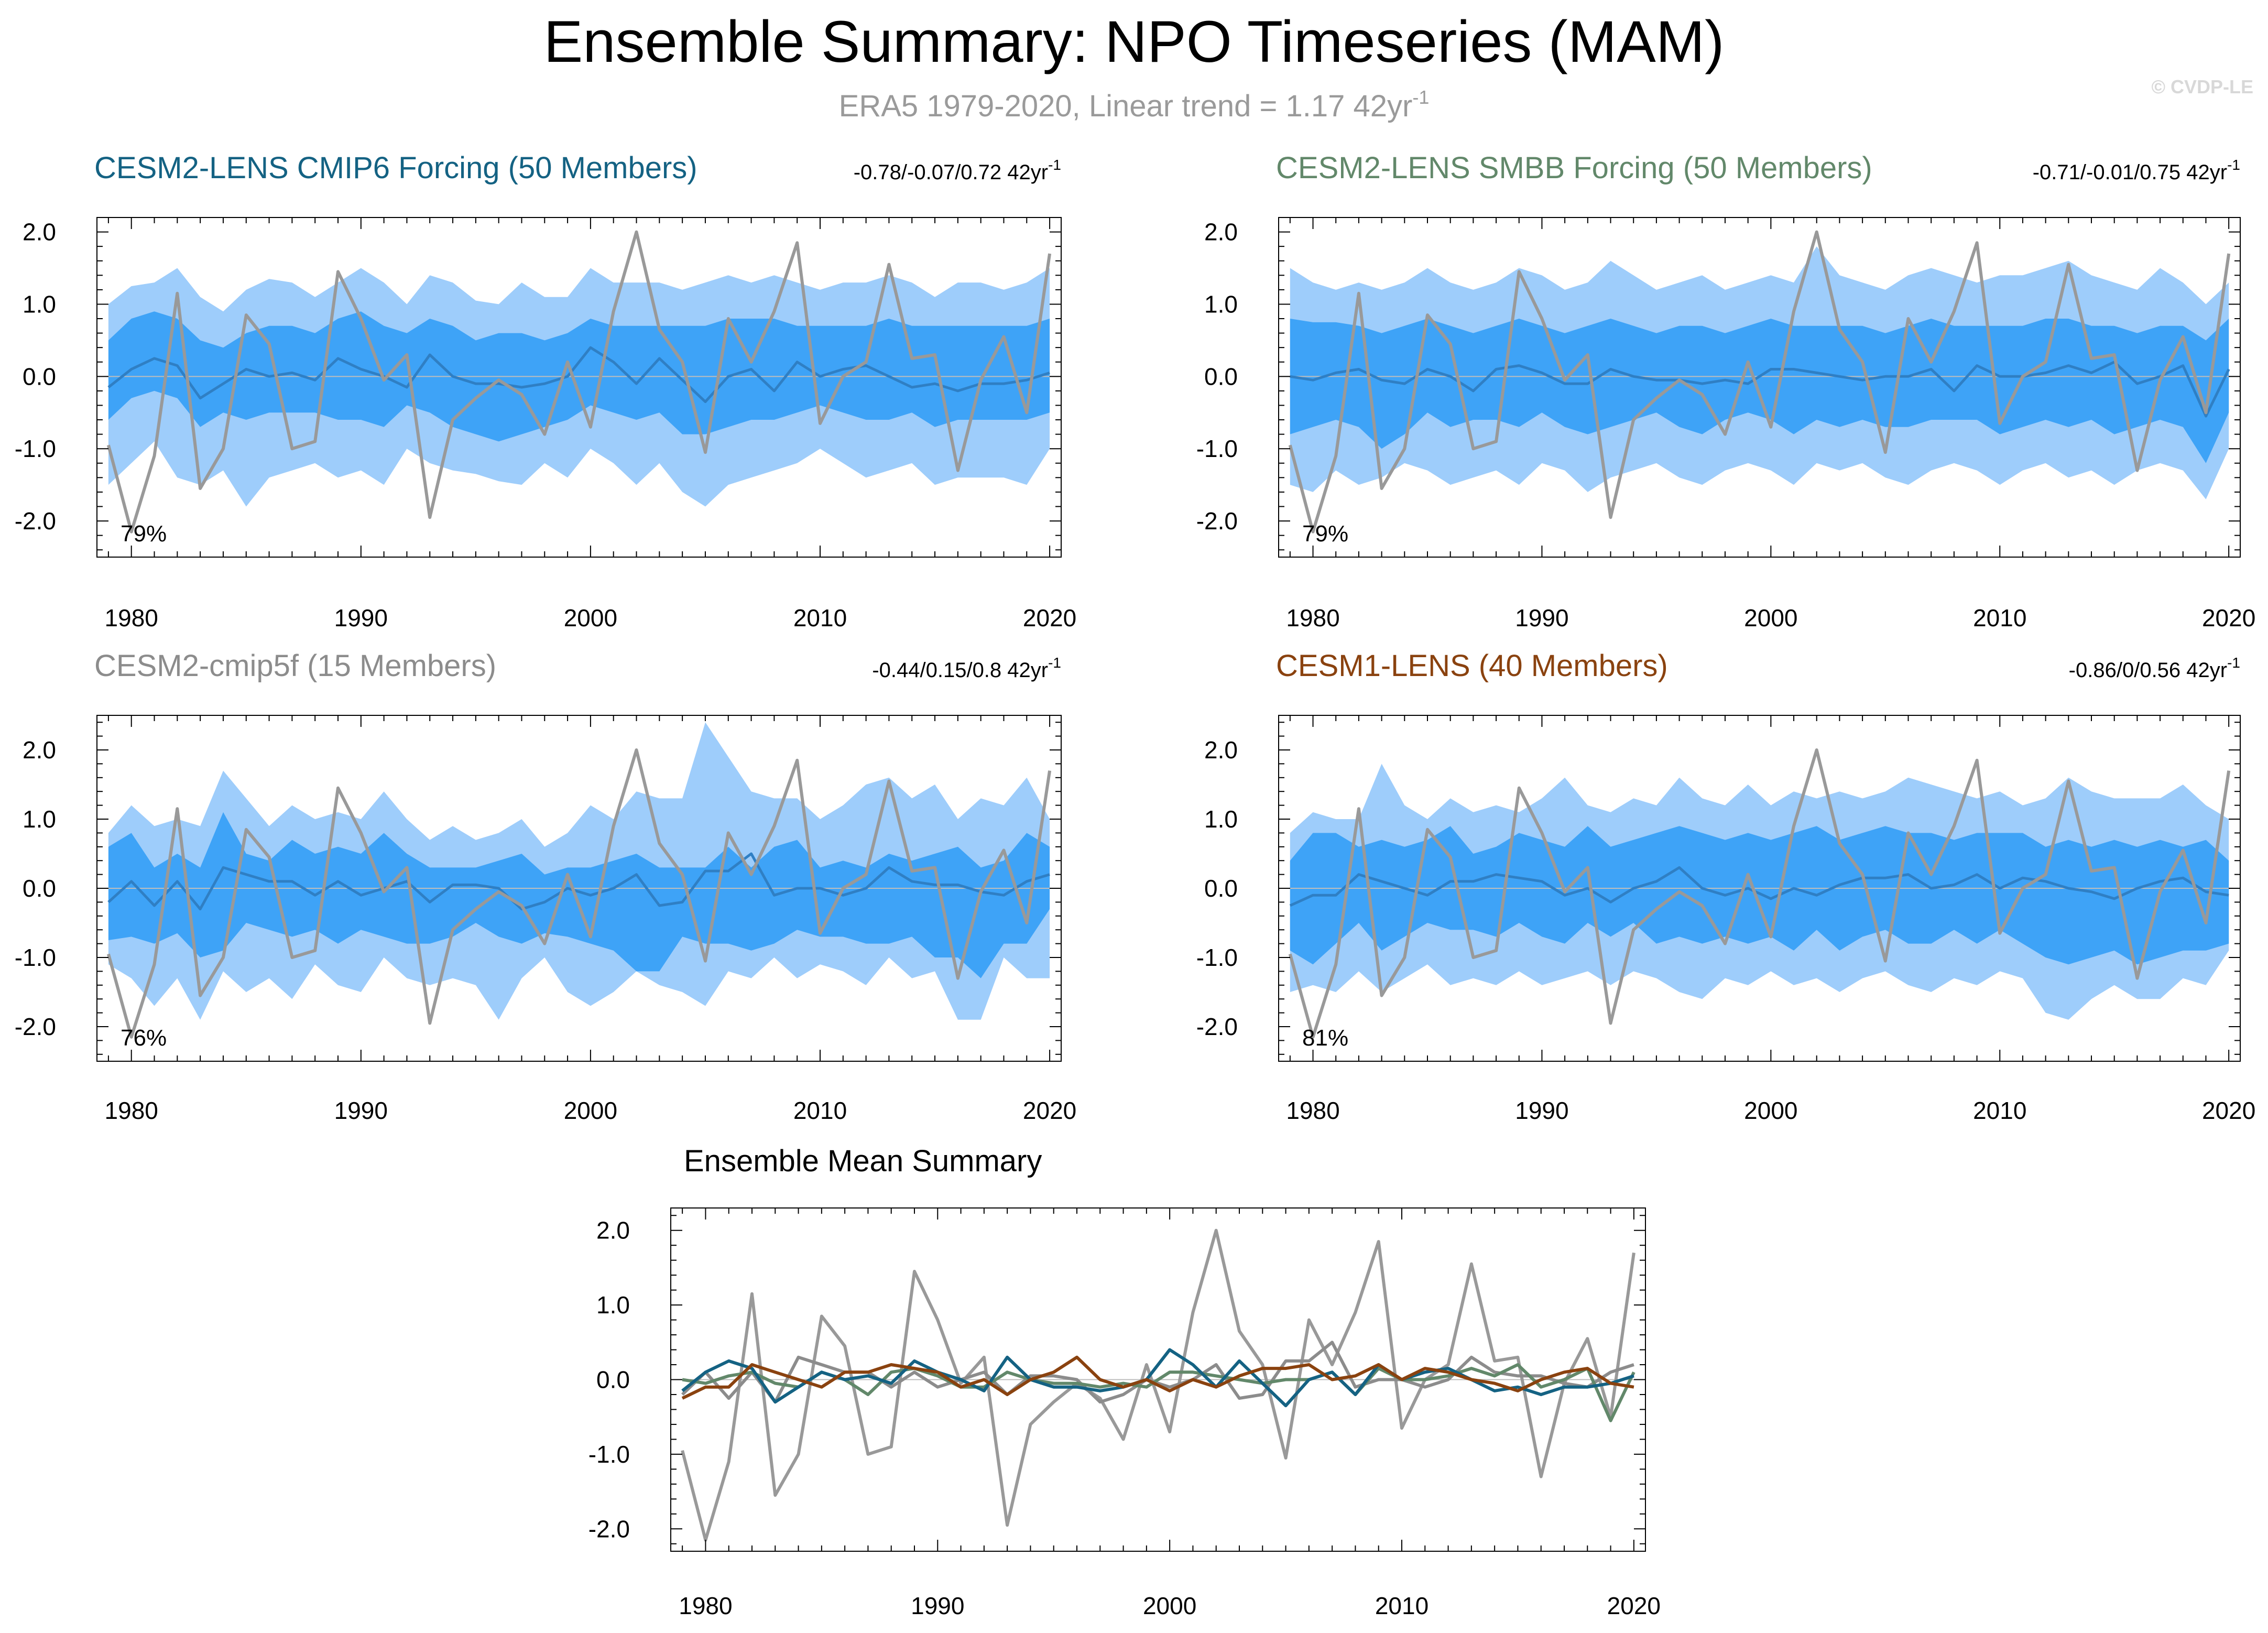  What do you see at coordinates (395, 168) in the screenshot?
I see `panel-title: CESM2-LENS CMIP6 Forcing (50 Members)` at bounding box center [395, 168].